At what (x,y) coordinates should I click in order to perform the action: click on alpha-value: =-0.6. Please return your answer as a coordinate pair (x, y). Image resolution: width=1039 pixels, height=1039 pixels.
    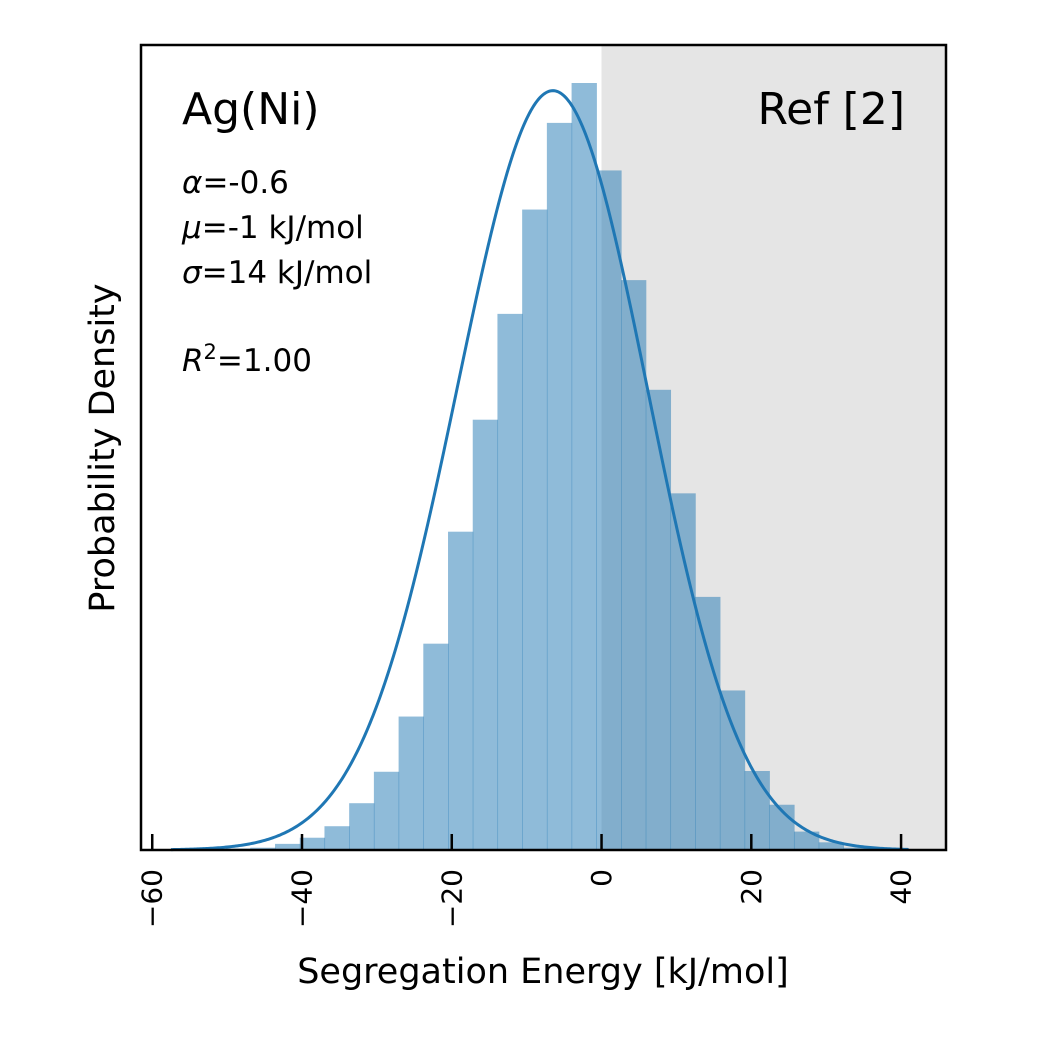
    Looking at the image, I should click on (245, 183).